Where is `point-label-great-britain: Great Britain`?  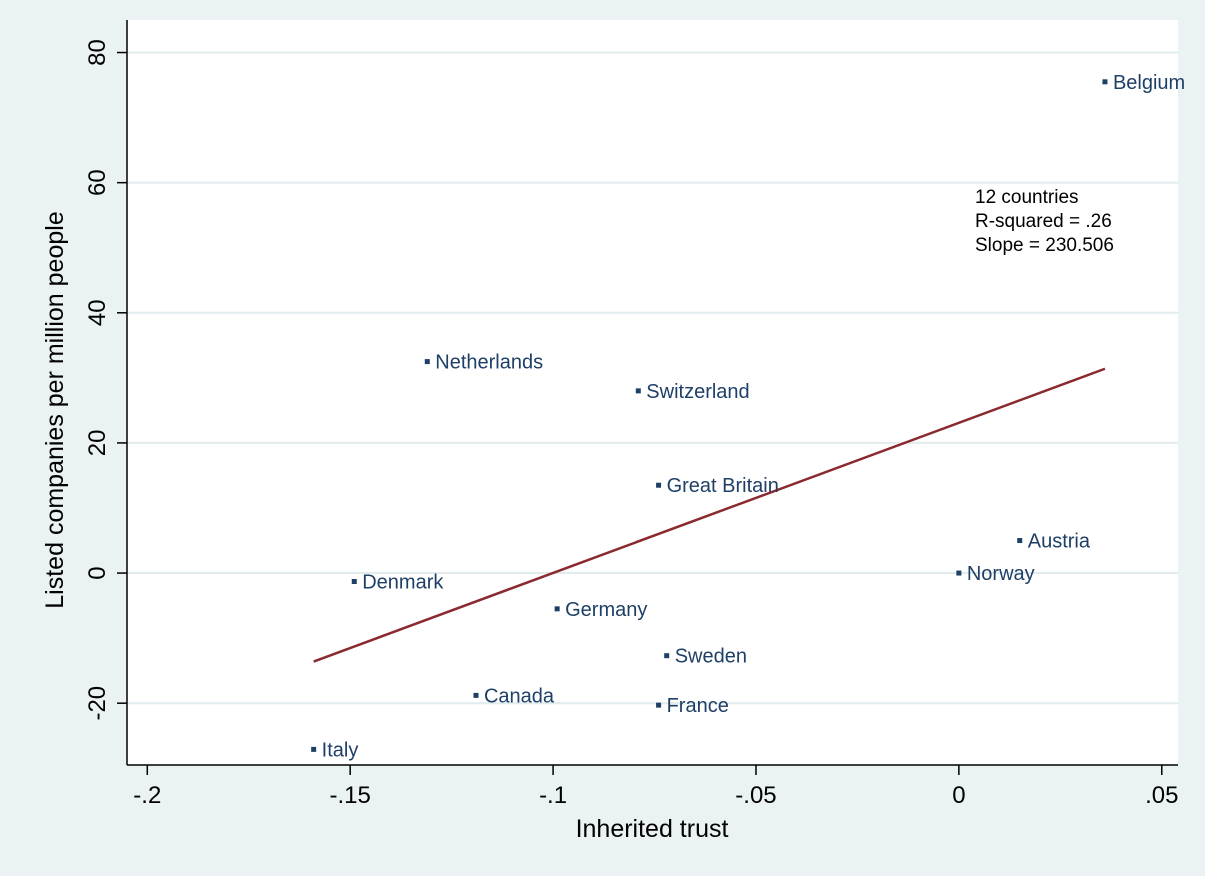 point-label-great-britain: Great Britain is located at coordinates (723, 486).